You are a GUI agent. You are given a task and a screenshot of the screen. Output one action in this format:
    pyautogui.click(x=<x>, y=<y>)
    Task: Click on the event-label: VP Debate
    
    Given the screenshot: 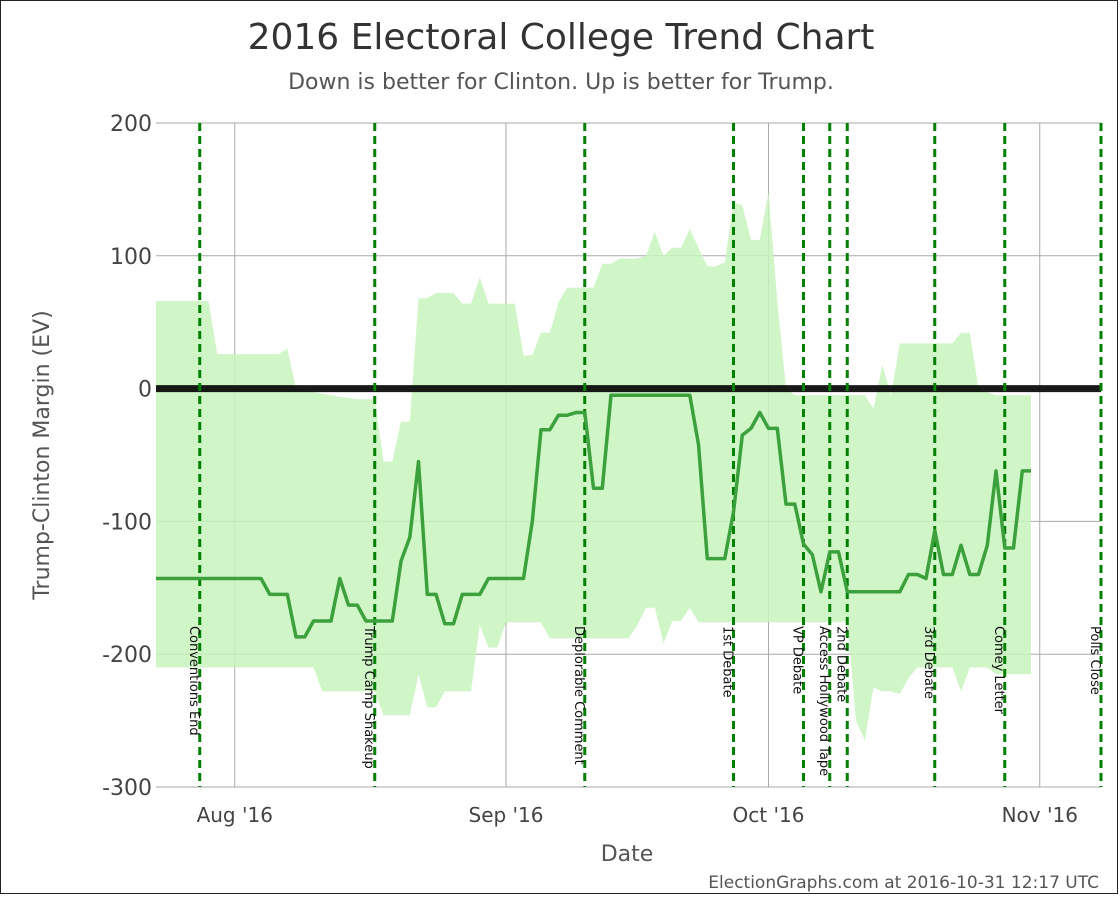 What is the action you would take?
    pyautogui.click(x=797, y=660)
    